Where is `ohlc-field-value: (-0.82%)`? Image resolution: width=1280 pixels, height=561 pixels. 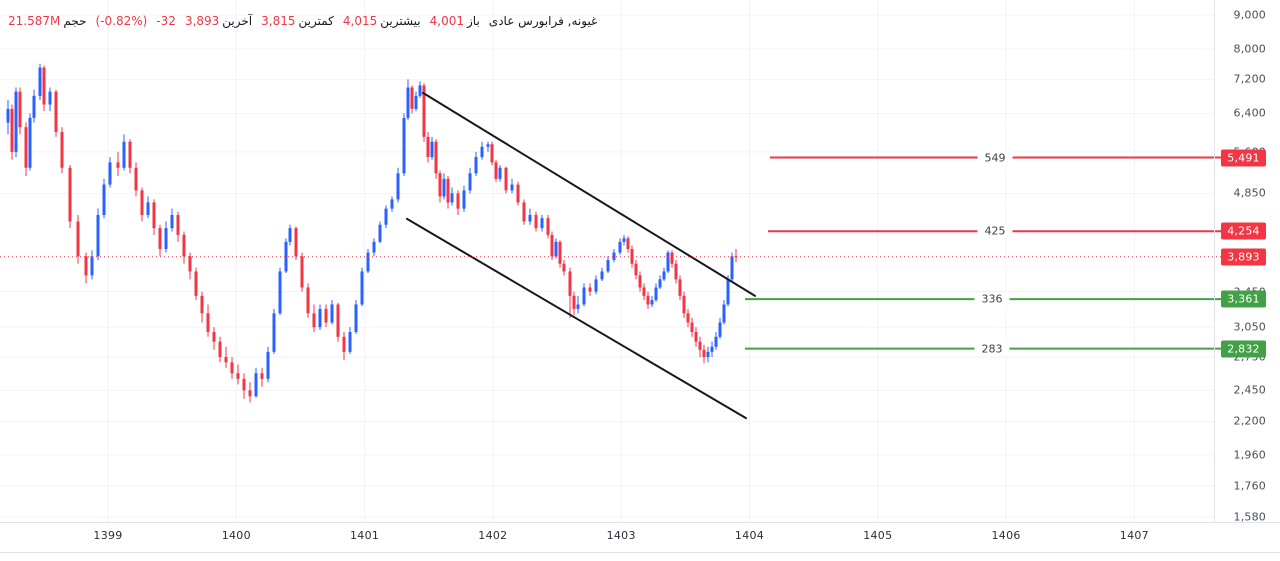
ohlc-field-value: (-0.82%) is located at coordinates (121, 21).